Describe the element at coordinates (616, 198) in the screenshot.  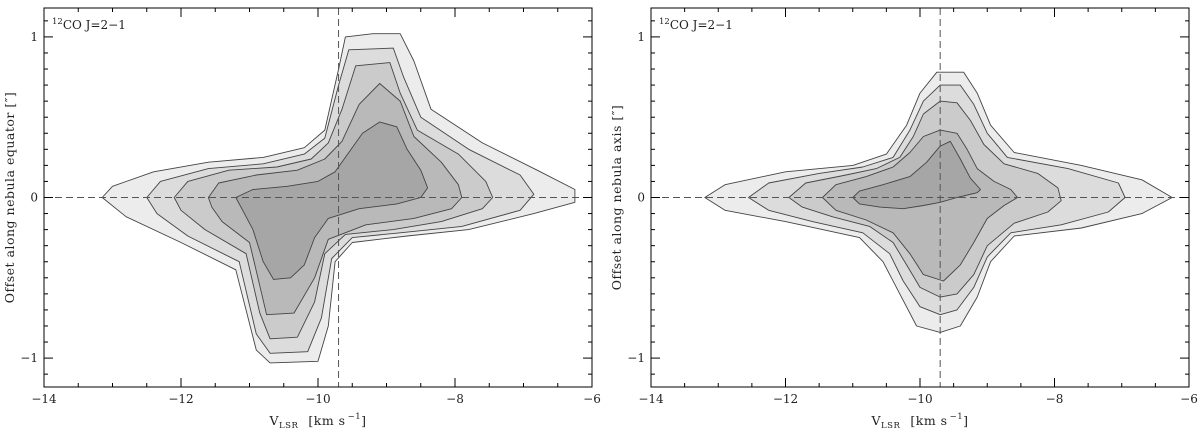
I see `y-axis-label: Offset along nebula axis [″]` at that location.